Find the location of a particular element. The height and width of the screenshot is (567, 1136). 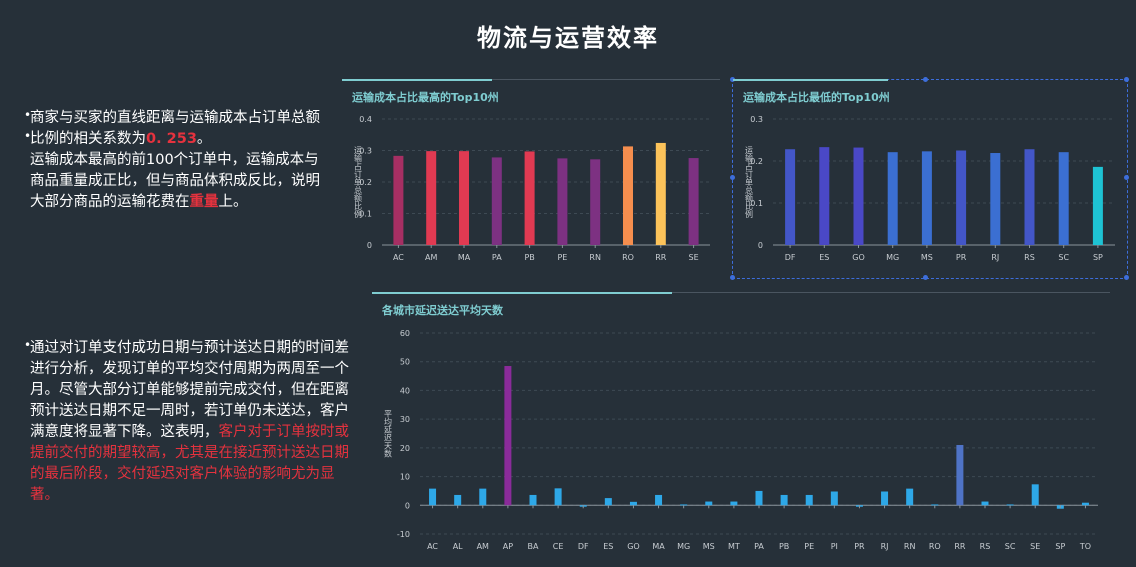

y-tick-label: 60 is located at coordinates (405, 333).